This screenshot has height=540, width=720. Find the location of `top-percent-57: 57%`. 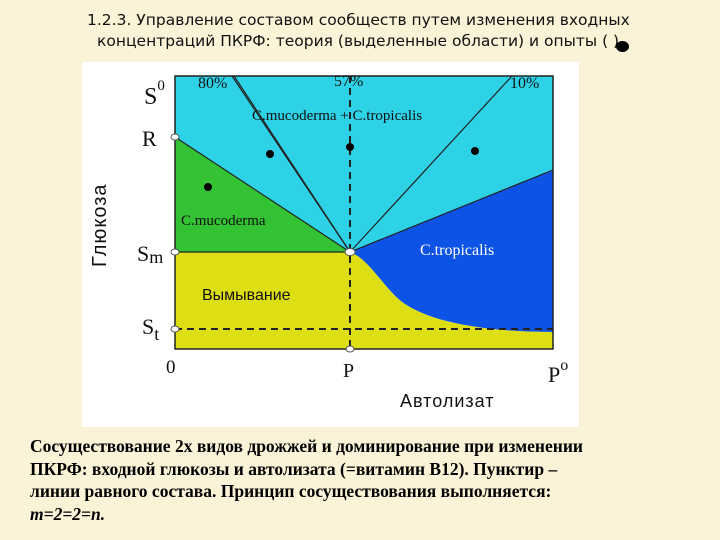

top-percent-57: 57% is located at coordinates (348, 81).